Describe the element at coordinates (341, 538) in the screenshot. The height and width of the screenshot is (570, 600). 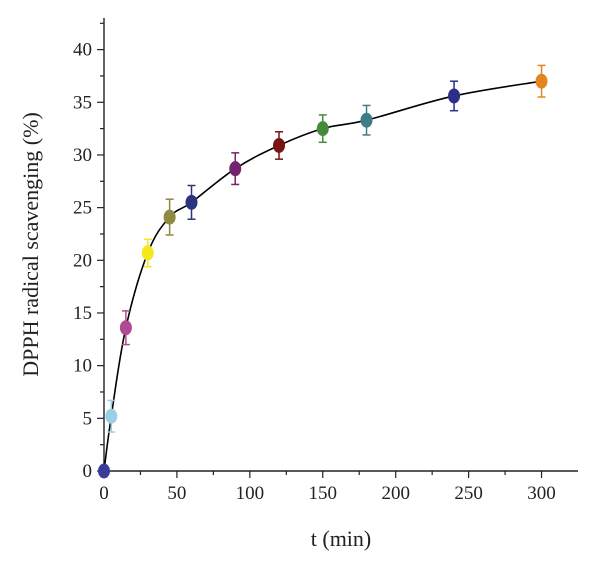
I see `x-axis-title: t (min)` at that location.